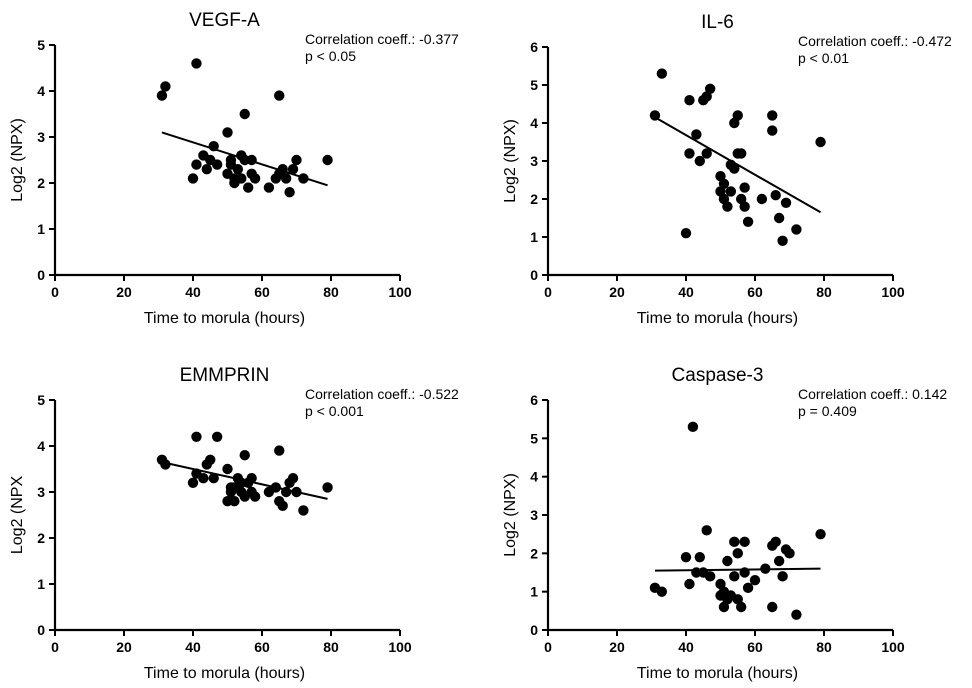 The height and width of the screenshot is (688, 972). What do you see at coordinates (17, 515) in the screenshot?
I see `y-axis-label: Log2 (NPX` at bounding box center [17, 515].